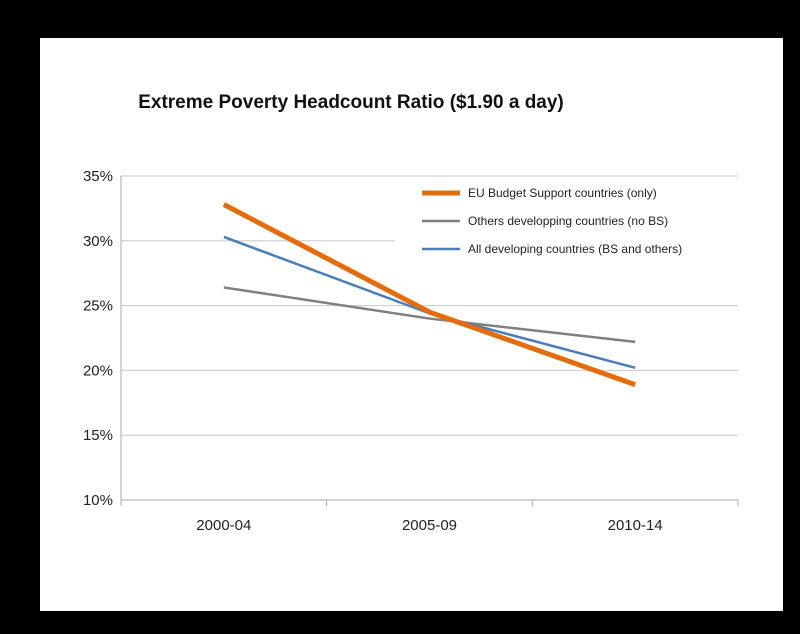 This screenshot has width=800, height=634. I want to click on x-tick-label: 2010-14, so click(635, 525).